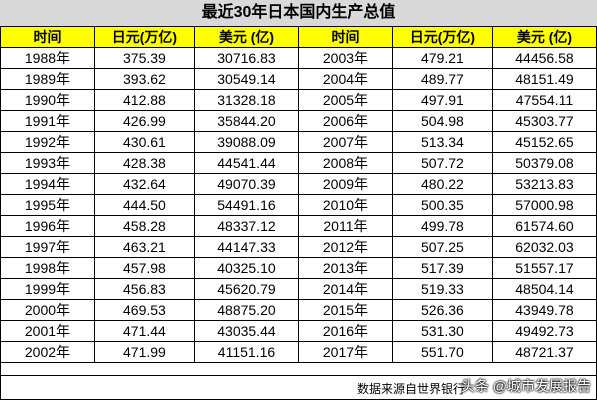 This screenshot has height=400, width=597. What do you see at coordinates (47, 100) in the screenshot?
I see `cell-year-left: 1990年` at bounding box center [47, 100].